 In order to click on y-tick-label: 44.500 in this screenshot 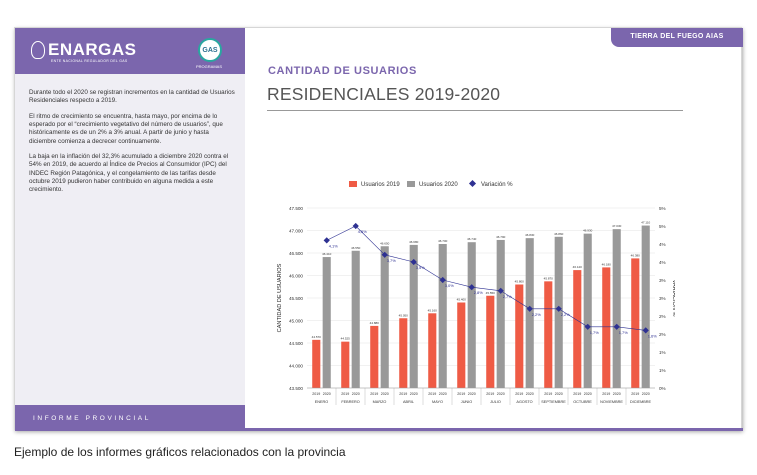, I will do `click(296, 343)`.